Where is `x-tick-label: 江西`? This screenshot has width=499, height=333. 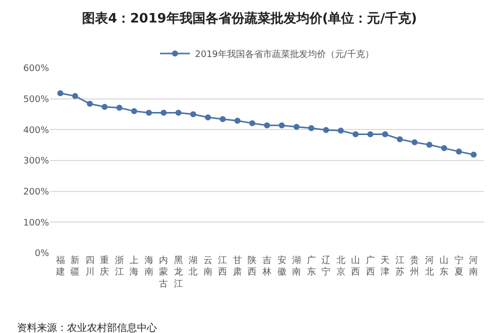
x-tick-label: 江西 is located at coordinates (223, 266).